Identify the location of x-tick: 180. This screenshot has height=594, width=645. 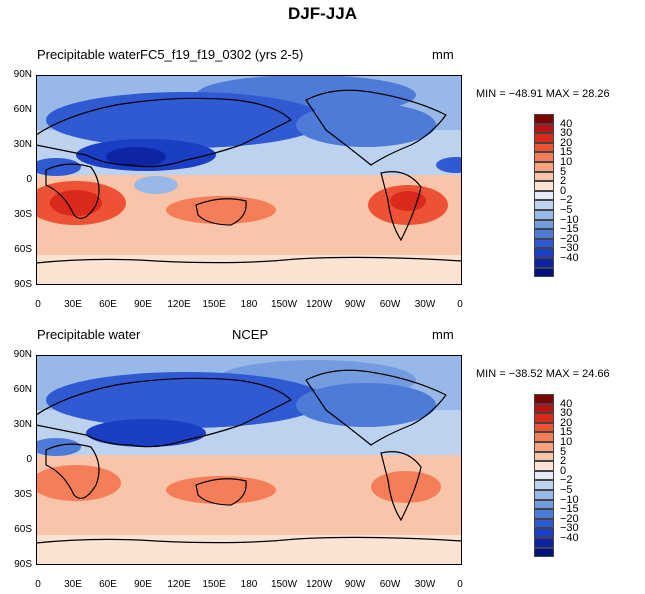
(249, 304).